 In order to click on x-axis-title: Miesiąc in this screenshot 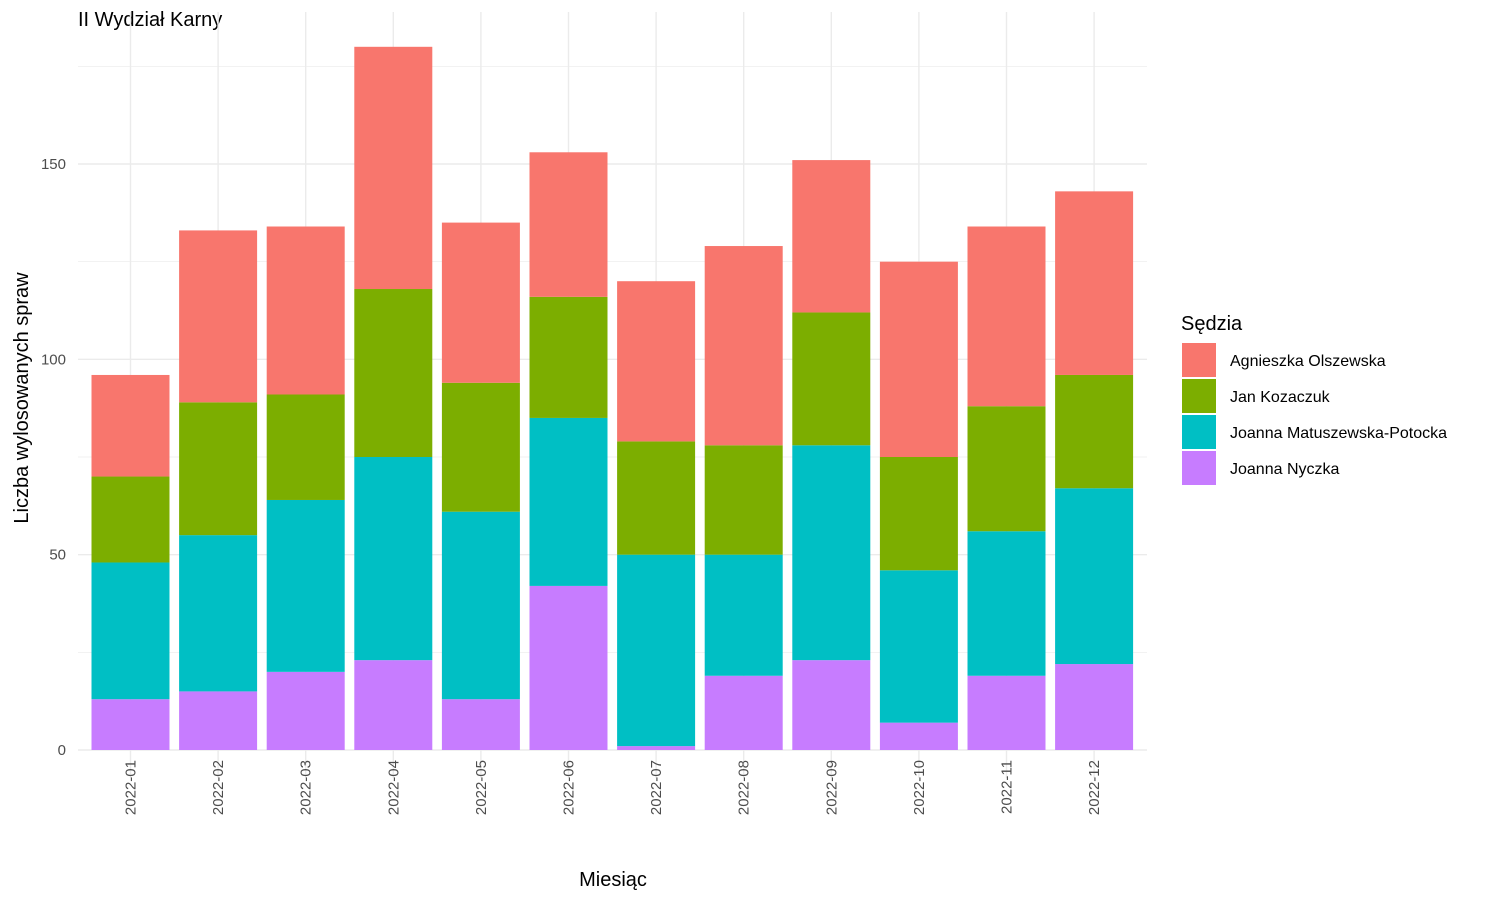, I will do `click(613, 880)`.